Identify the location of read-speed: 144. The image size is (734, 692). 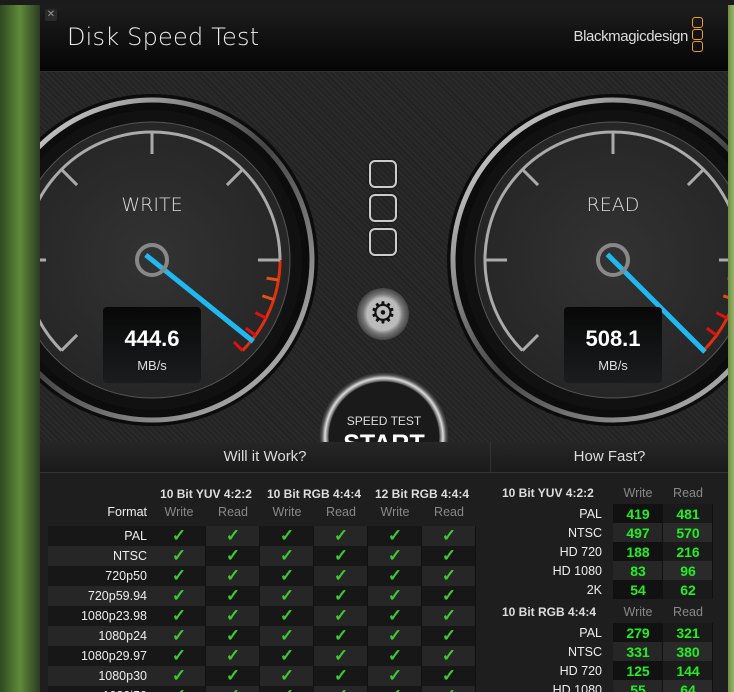
(688, 671).